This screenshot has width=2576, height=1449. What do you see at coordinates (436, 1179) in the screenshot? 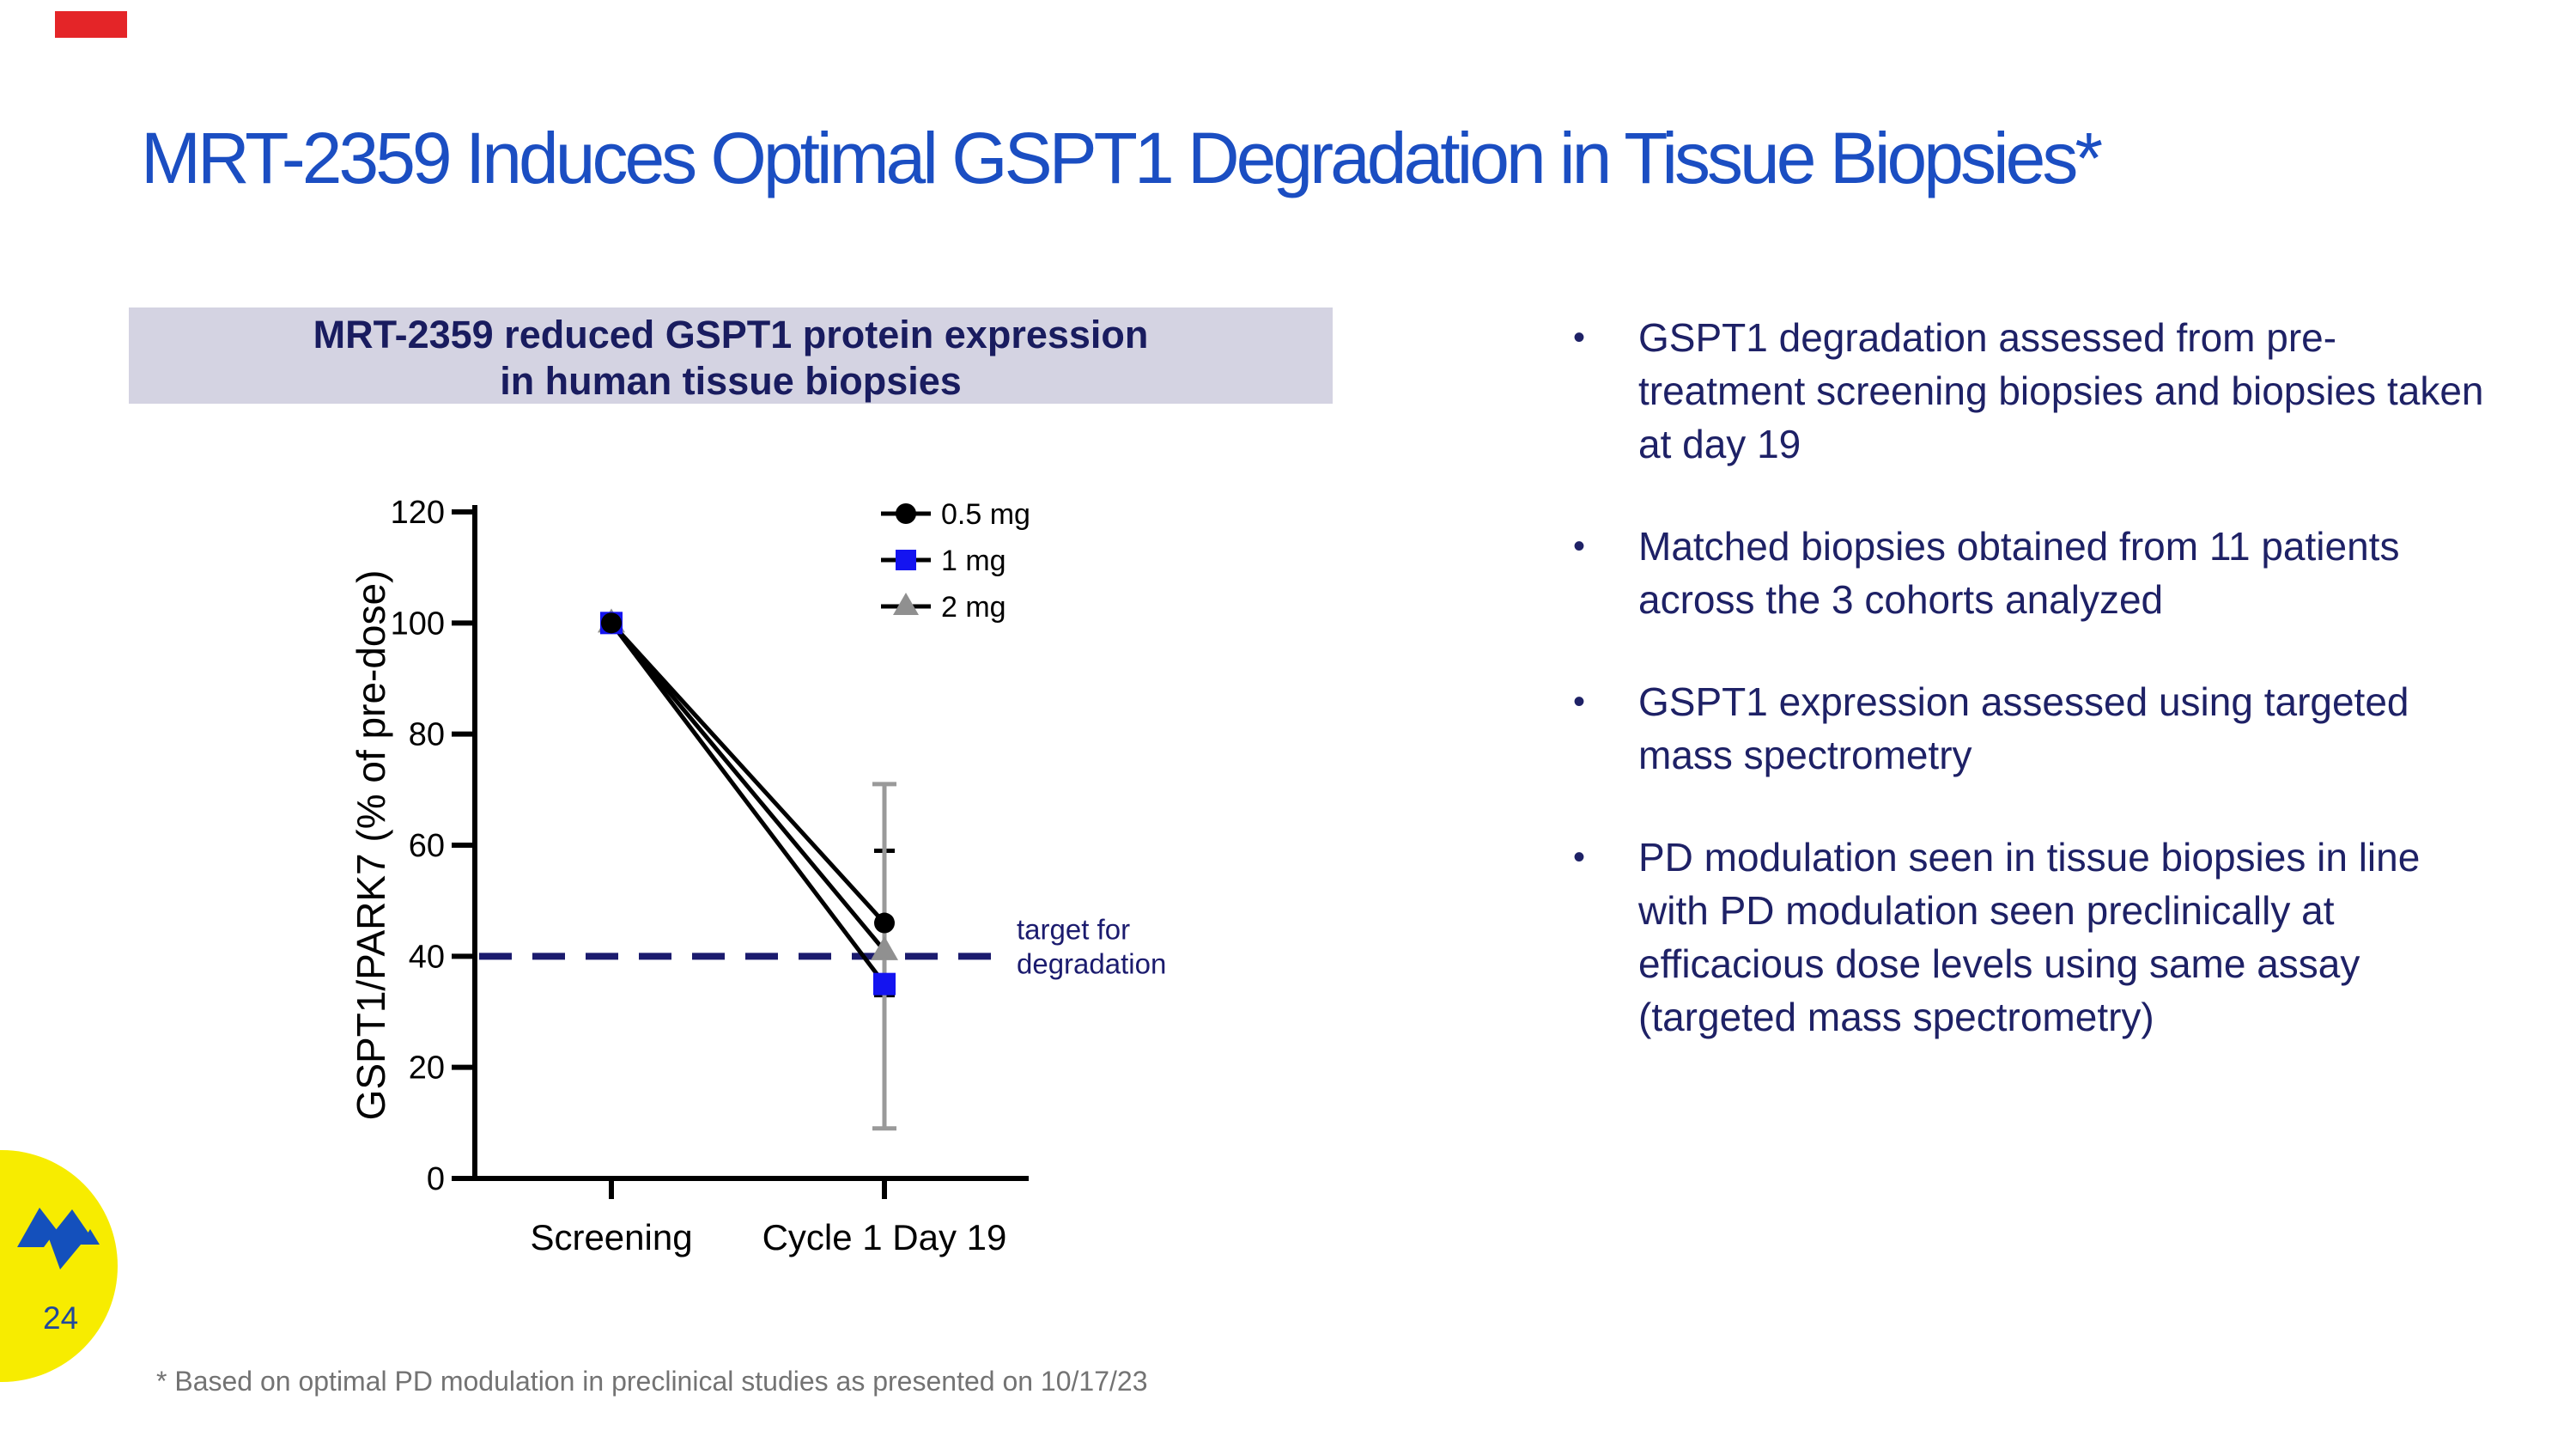
I see `y-tick-label: 0` at bounding box center [436, 1179].